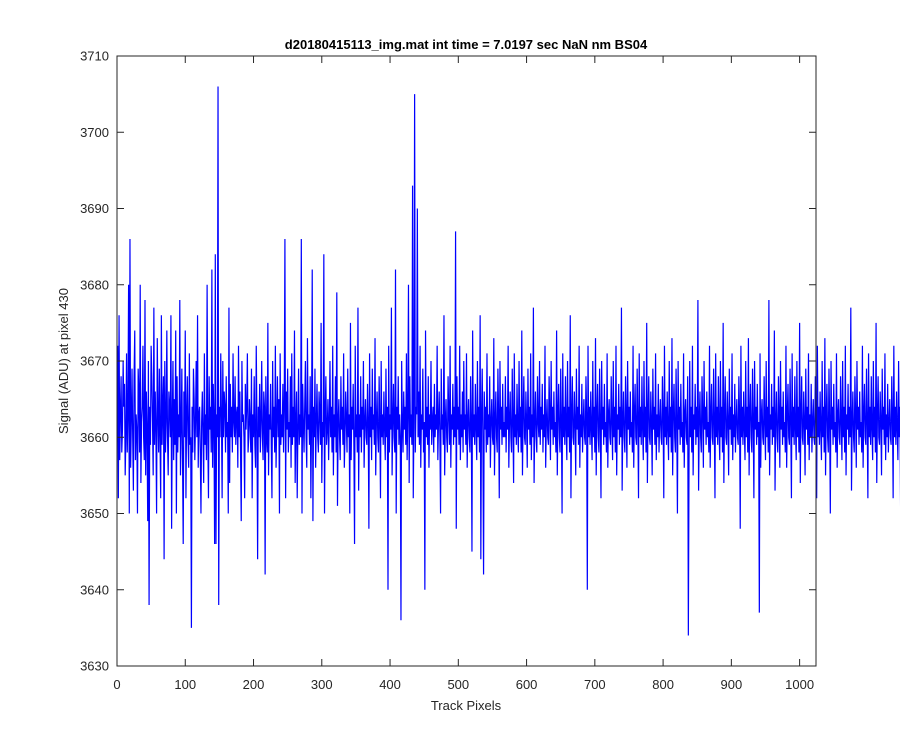  What do you see at coordinates (94, 56) in the screenshot?
I see `y-tick-label: 3710` at bounding box center [94, 56].